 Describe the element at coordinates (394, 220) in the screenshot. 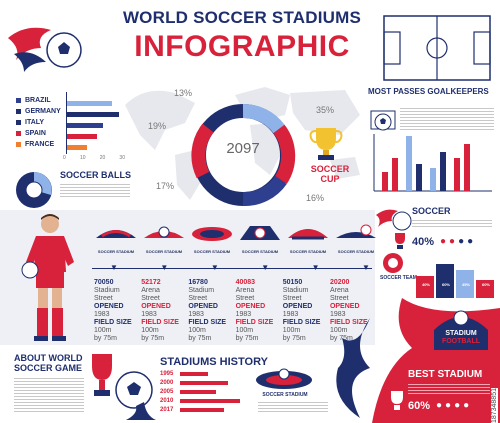

I see `flaming-ball-small-icon` at that location.